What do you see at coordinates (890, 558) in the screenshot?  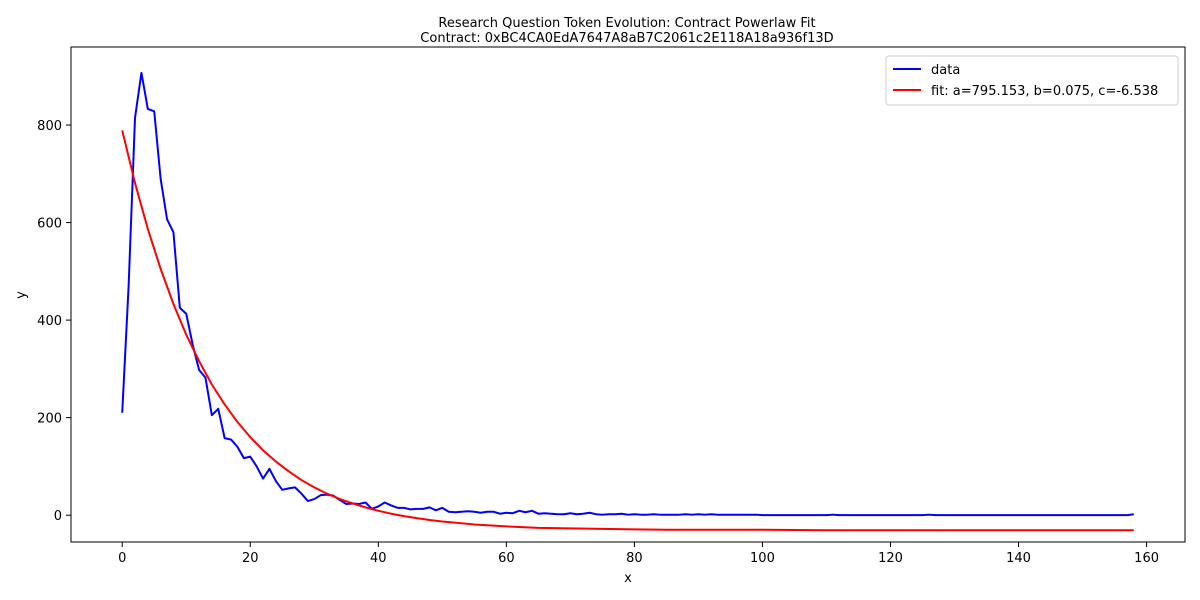 I see `x-tick-label: 120` at bounding box center [890, 558].